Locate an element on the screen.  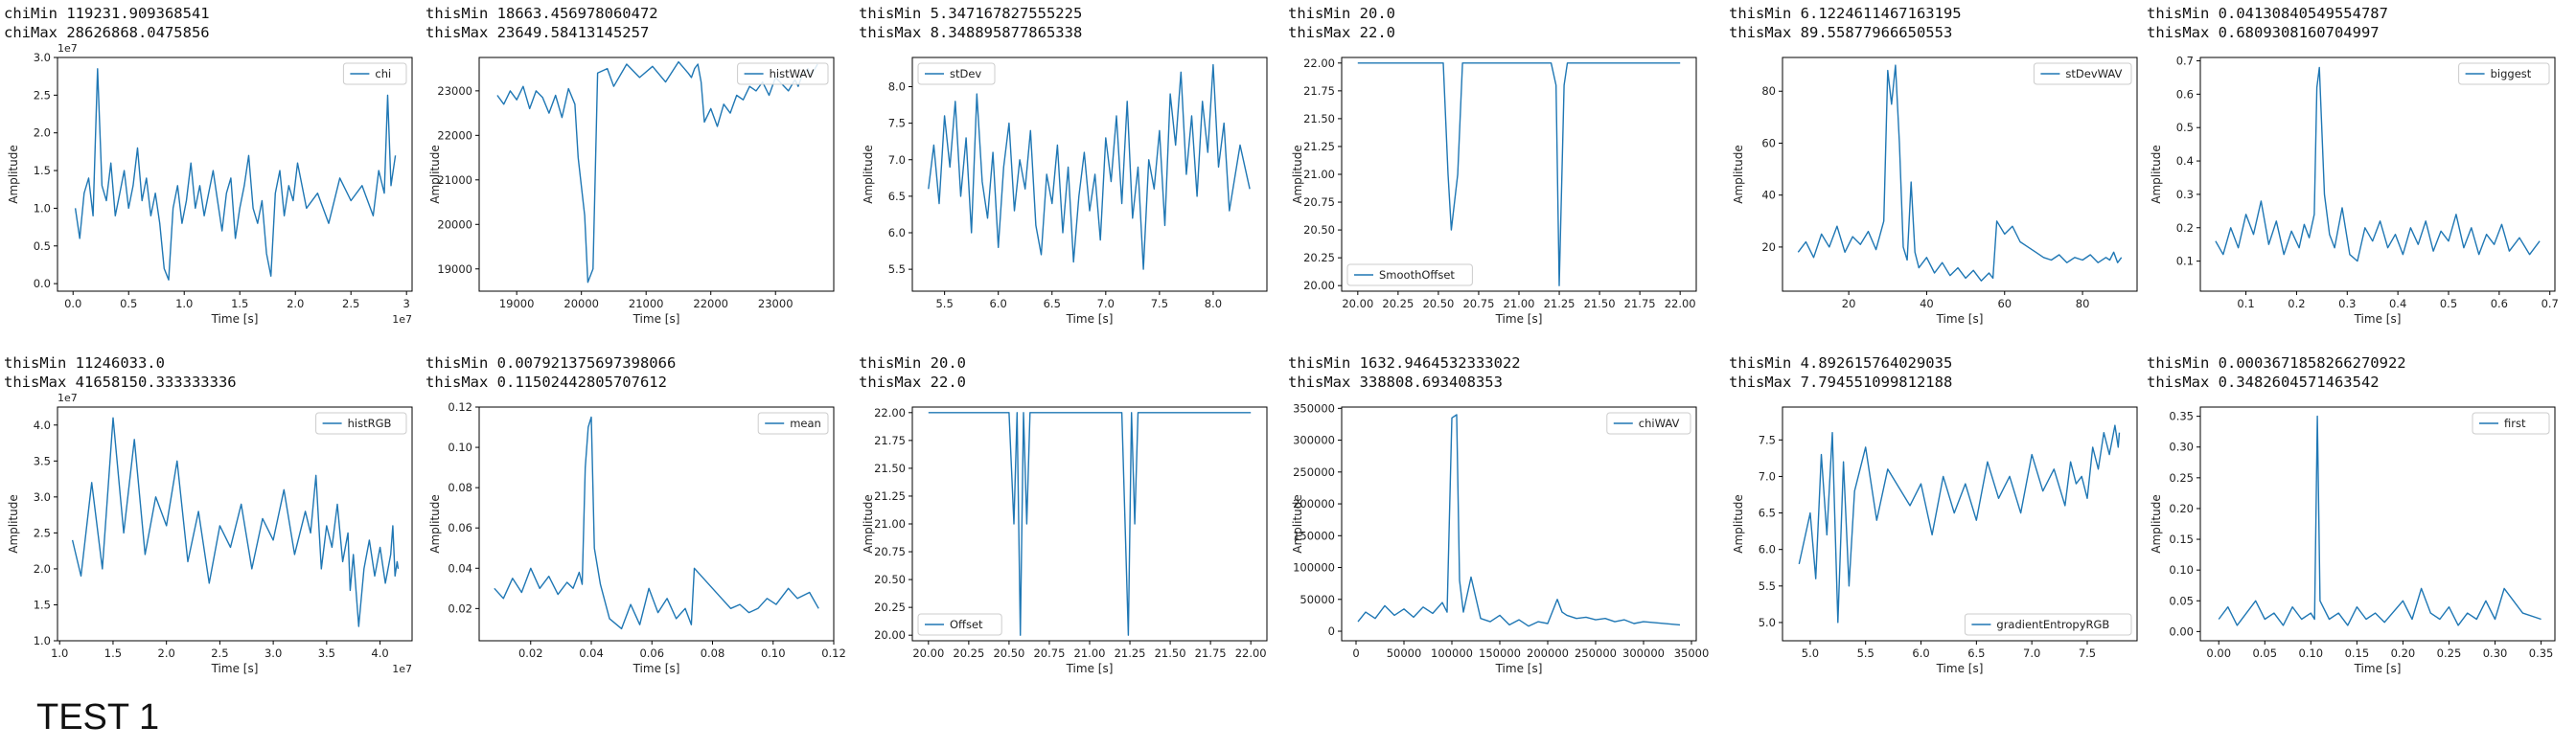
x-tick-label: 20 is located at coordinates (1849, 303).